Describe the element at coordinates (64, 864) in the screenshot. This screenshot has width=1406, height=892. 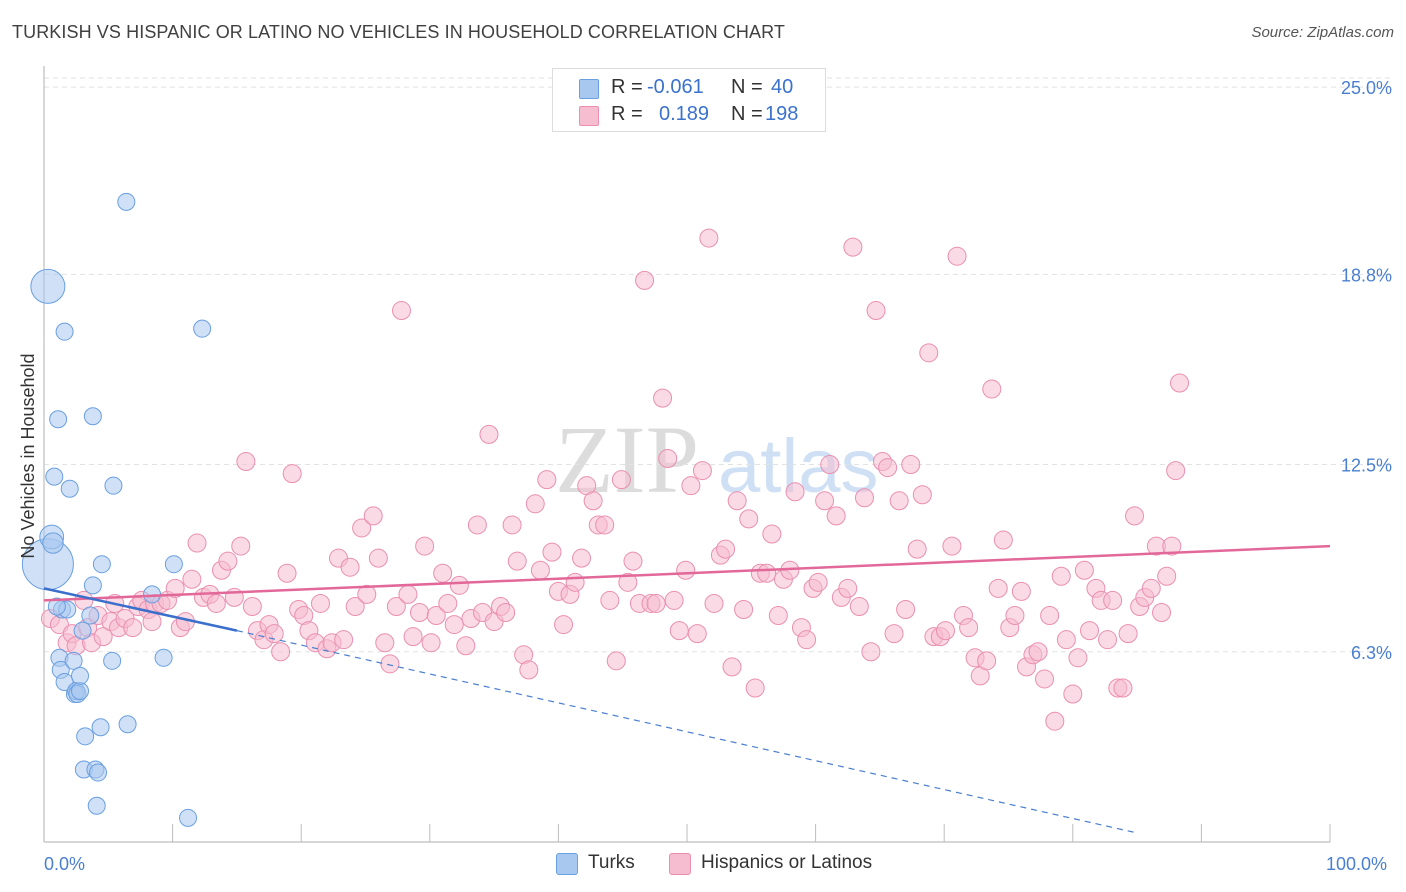
I see `x-tick-label: 0.0%` at that location.